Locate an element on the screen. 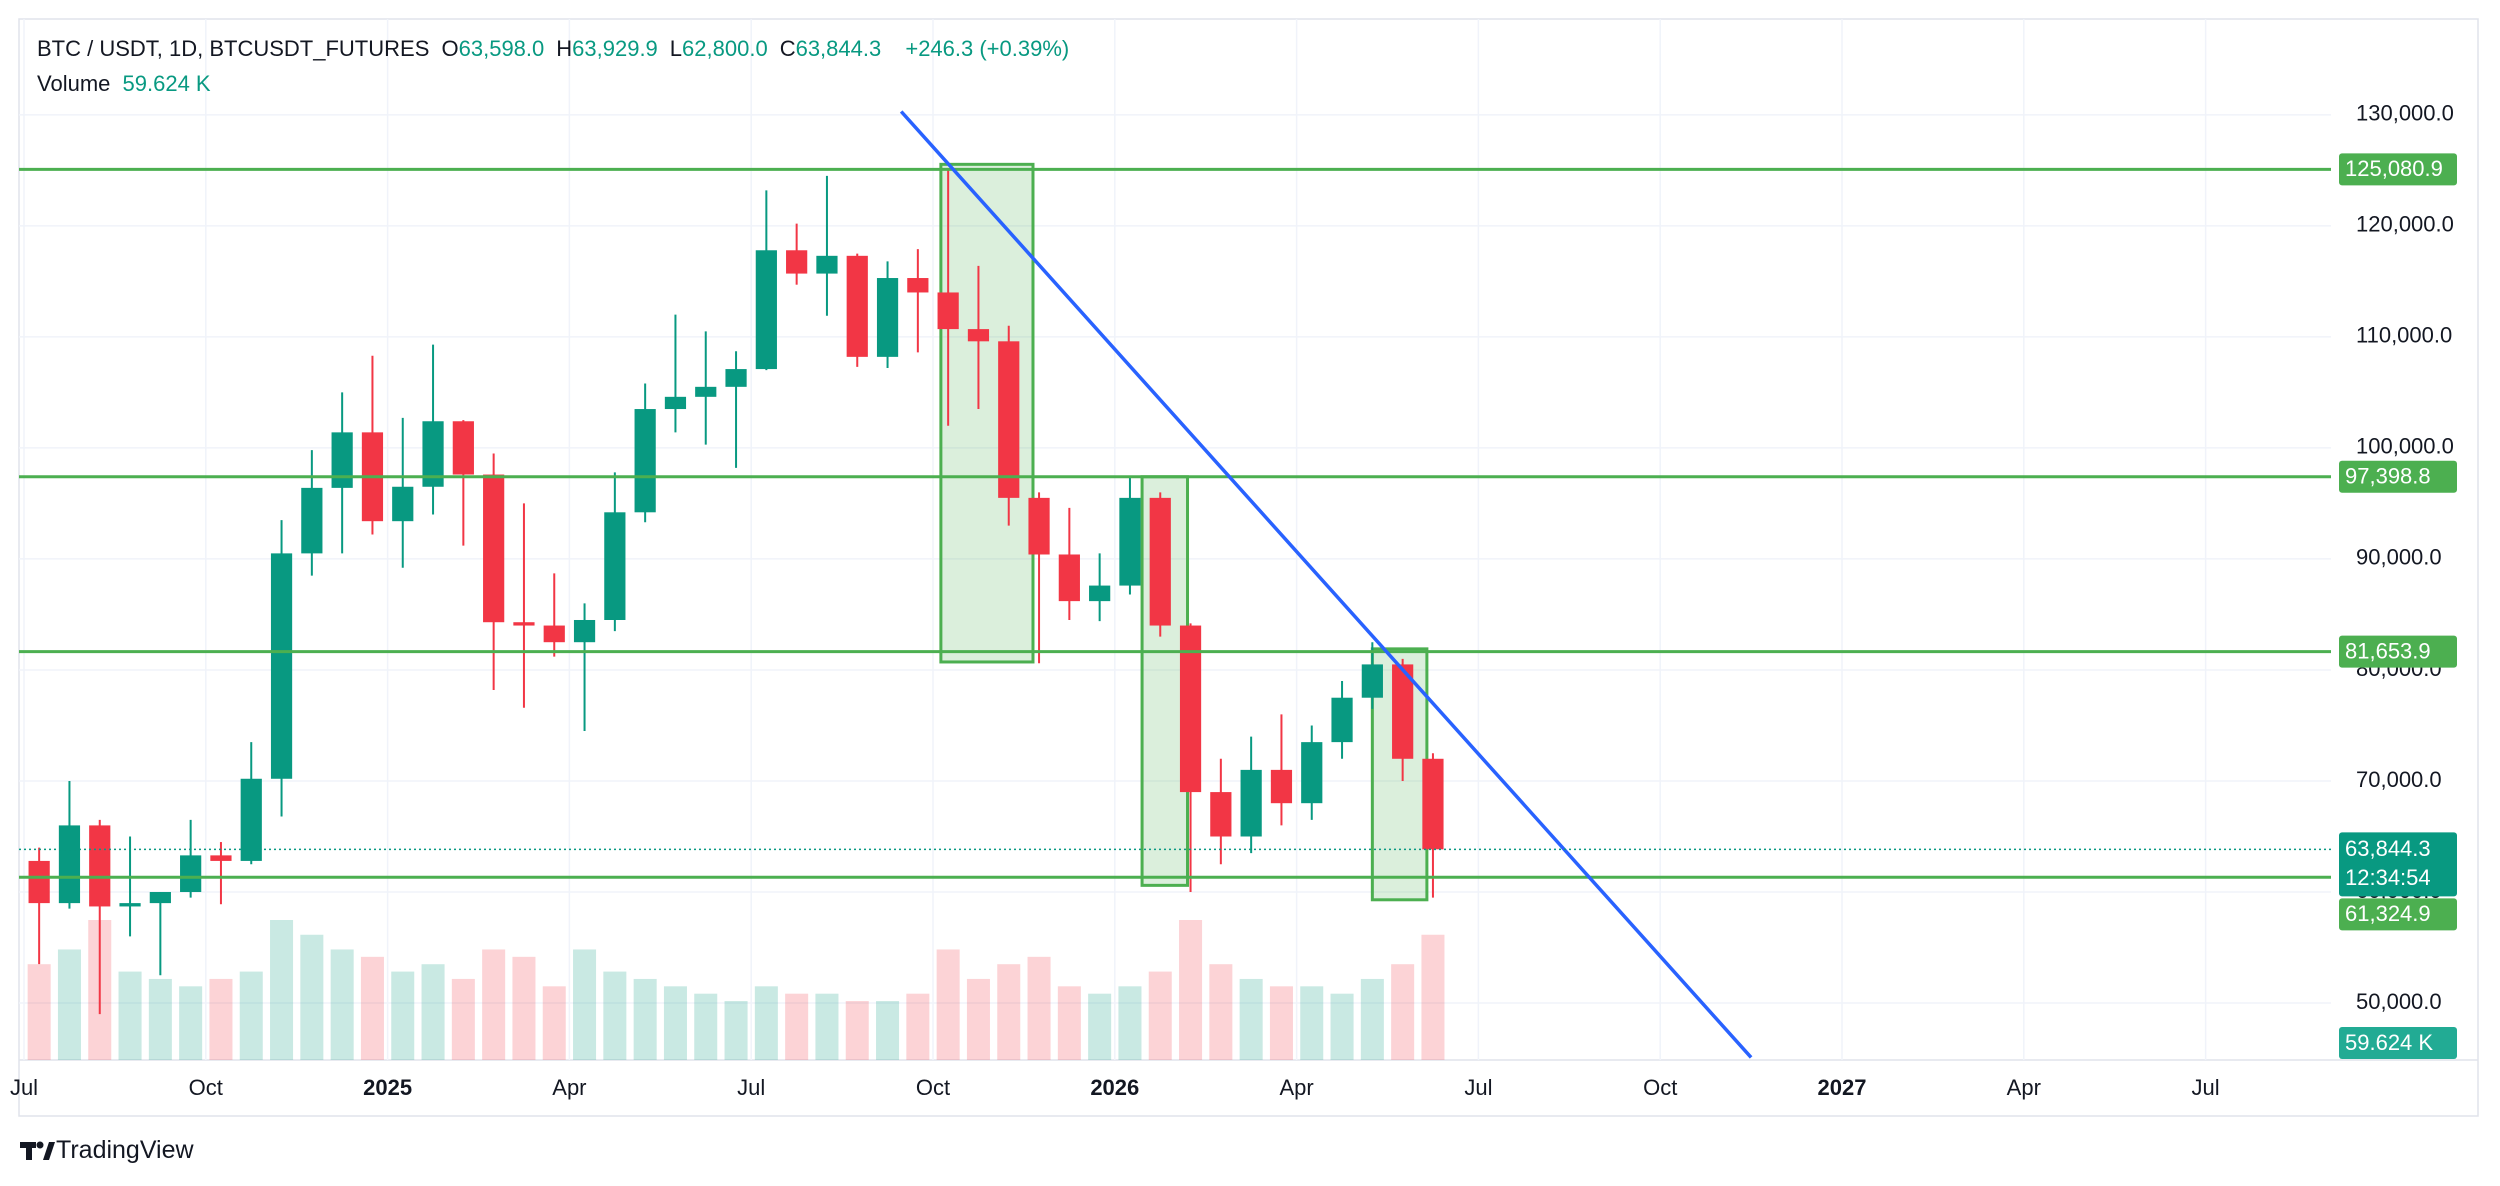  volume-header: Volume 59.624 K is located at coordinates (127, 84).